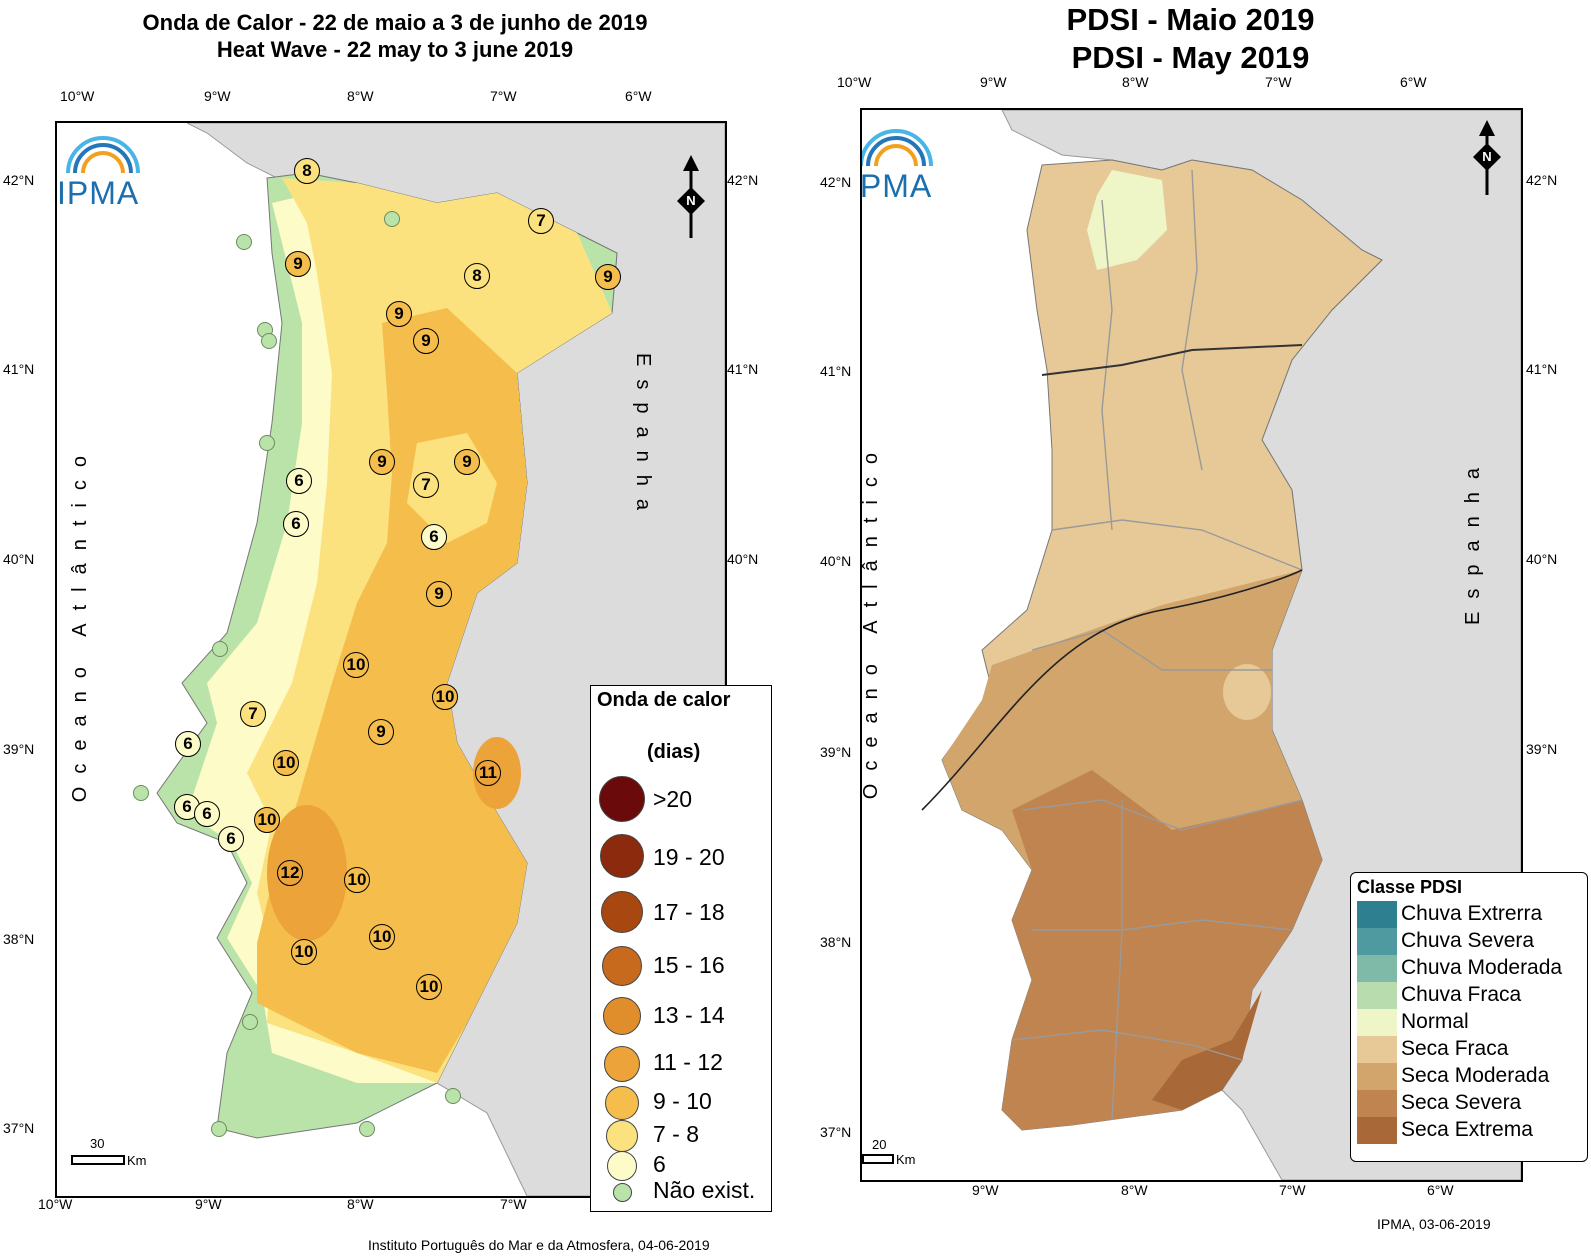  I want to click on legend-item: 9 - 10, so click(681, 1106).